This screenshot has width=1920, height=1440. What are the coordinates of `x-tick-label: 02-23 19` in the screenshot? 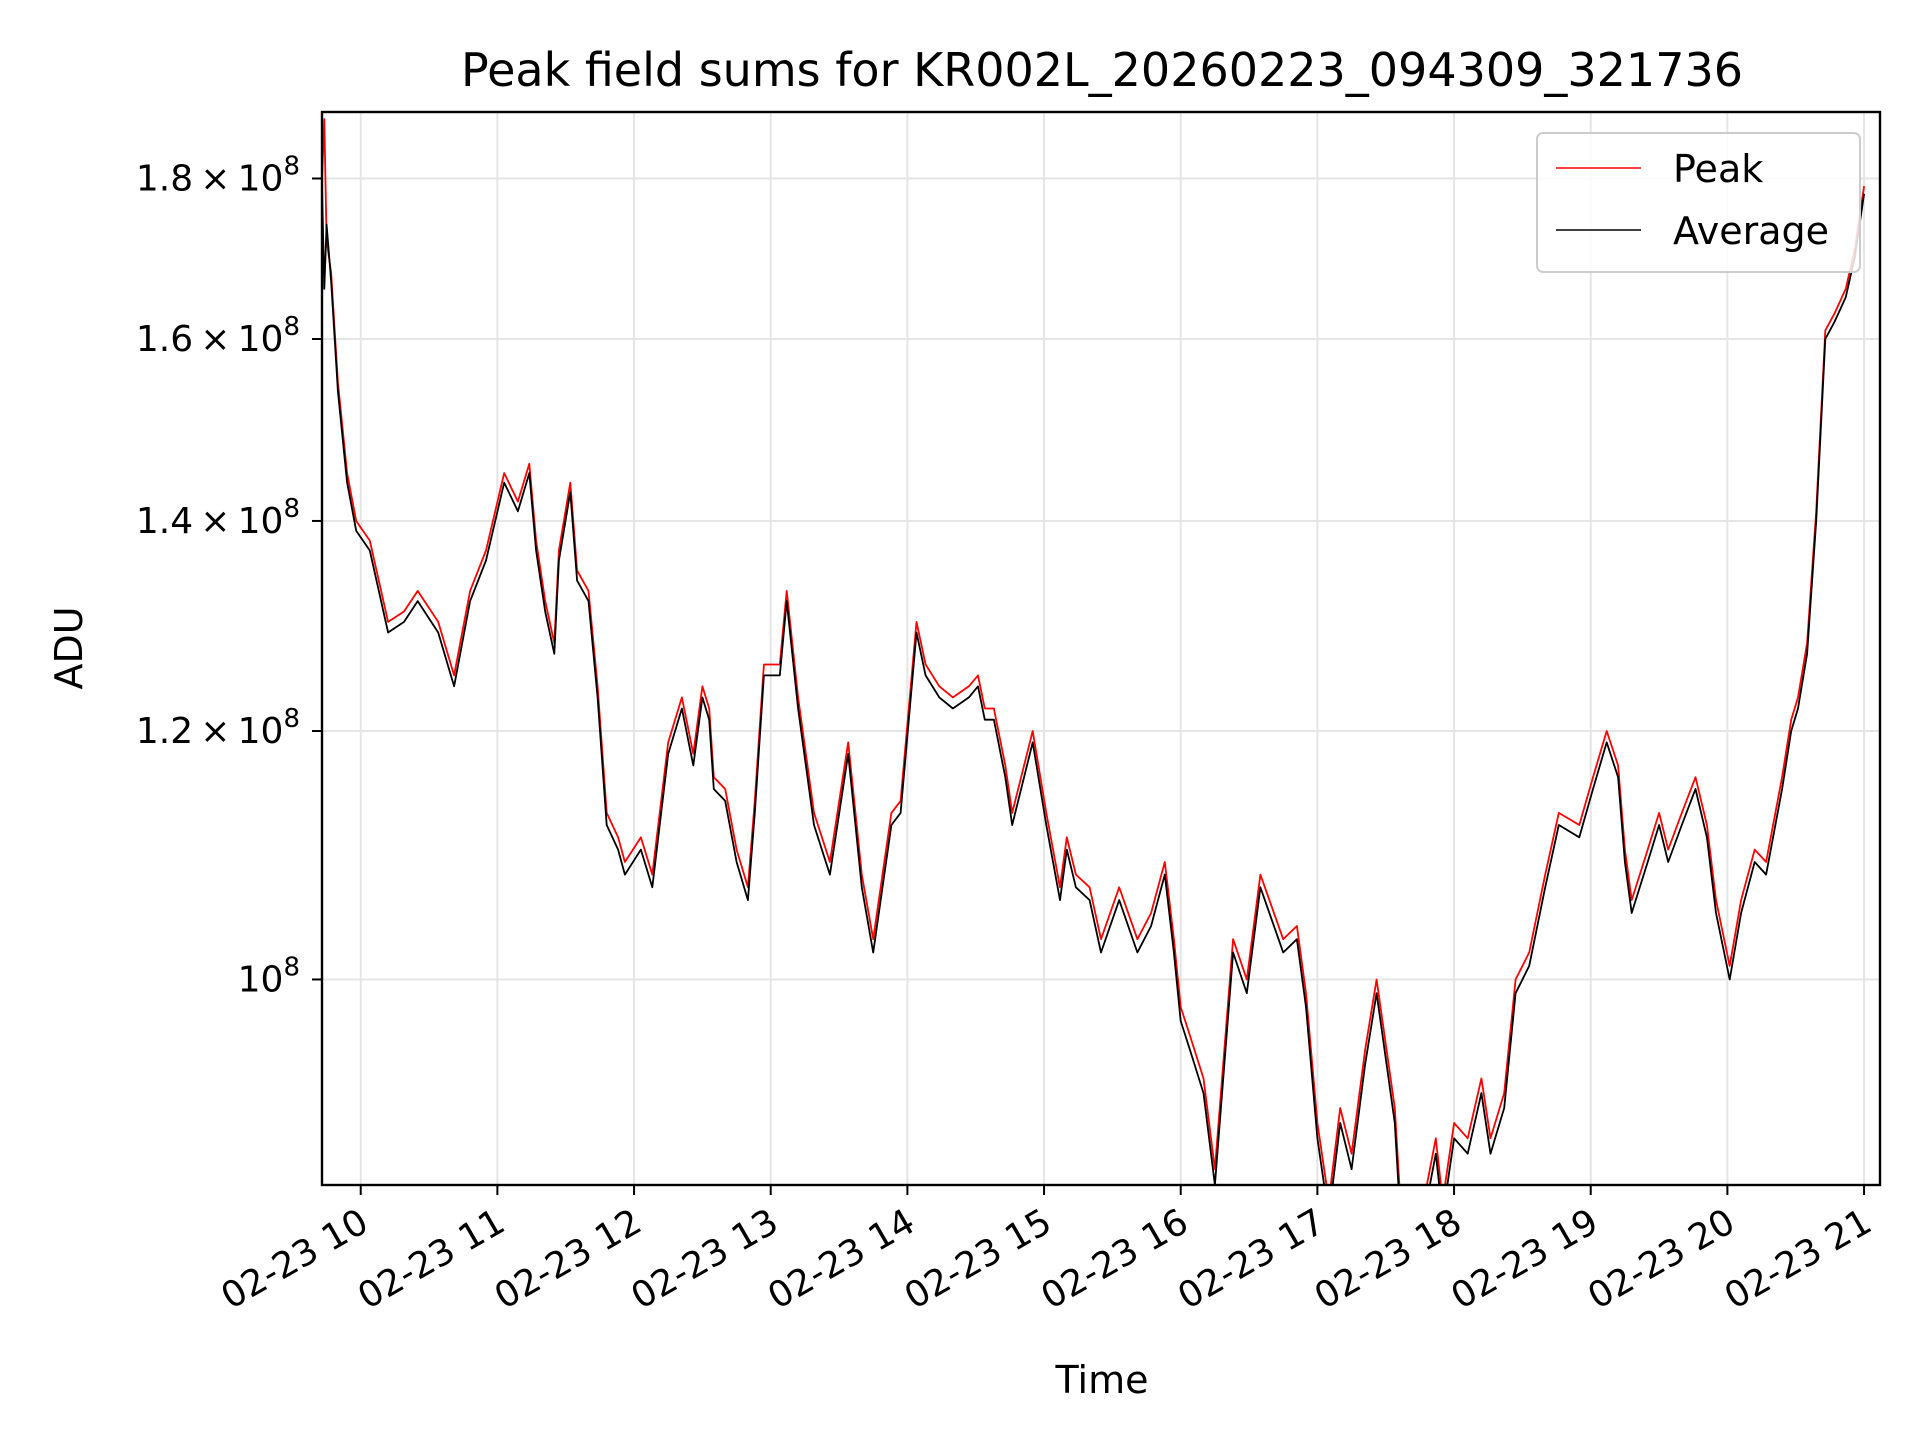 It's located at (1525, 1259).